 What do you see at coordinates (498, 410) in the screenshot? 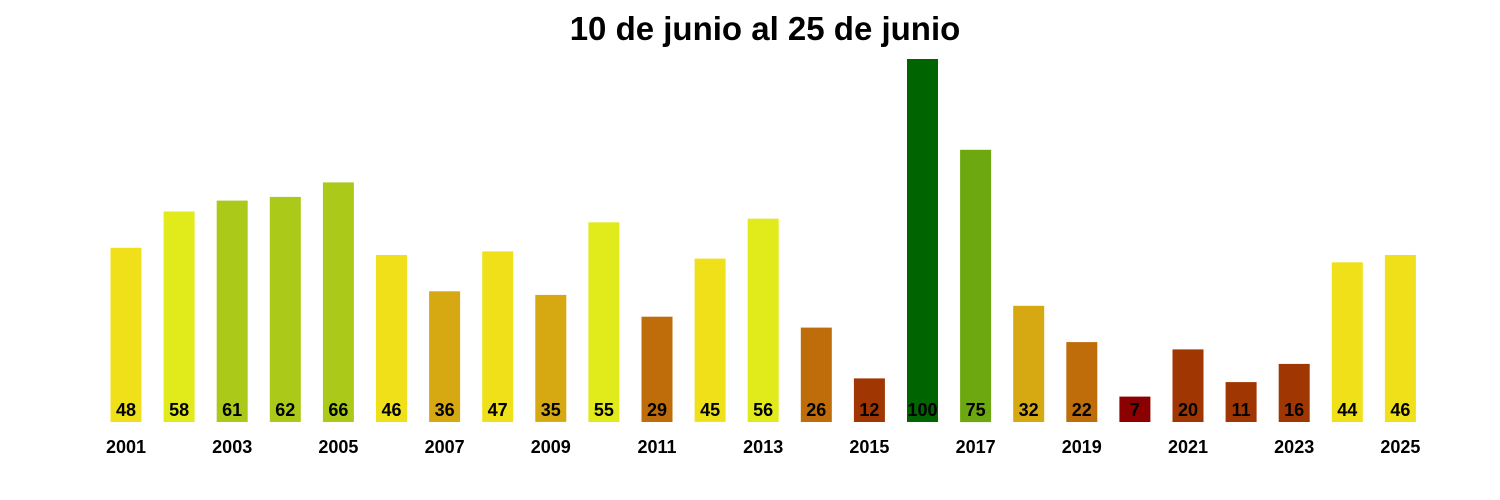
I see `bar-value-label-2008: 47` at bounding box center [498, 410].